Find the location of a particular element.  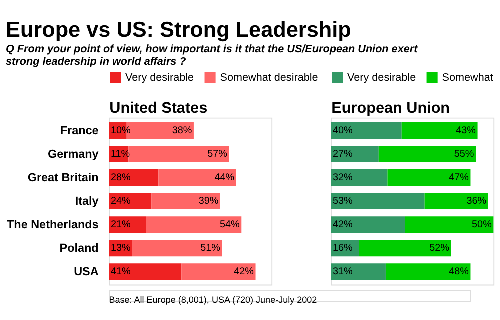

data-label: 53% is located at coordinates (343, 202).